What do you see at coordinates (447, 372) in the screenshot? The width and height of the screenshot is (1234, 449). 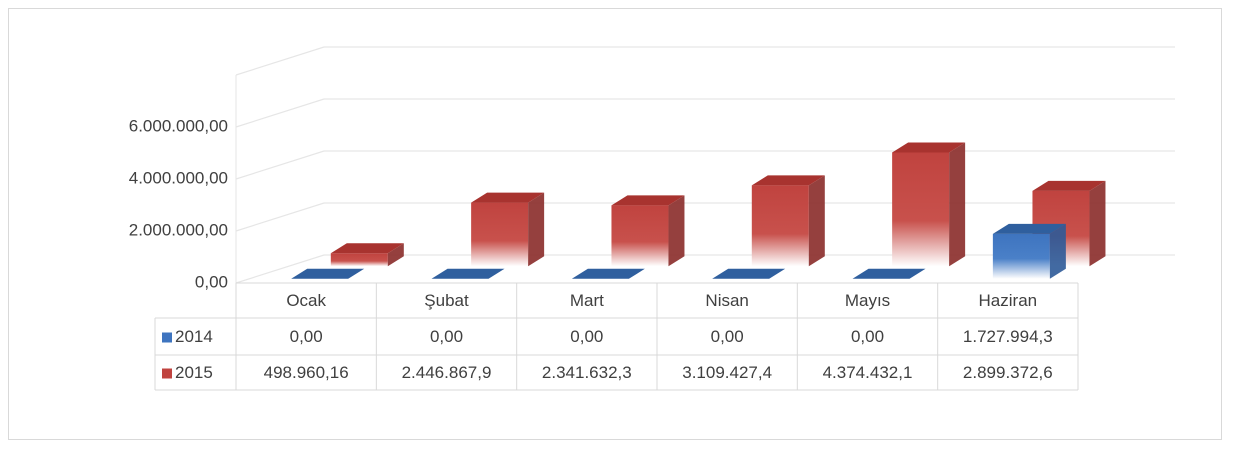 I see `table-value: 2.446.867,9` at bounding box center [447, 372].